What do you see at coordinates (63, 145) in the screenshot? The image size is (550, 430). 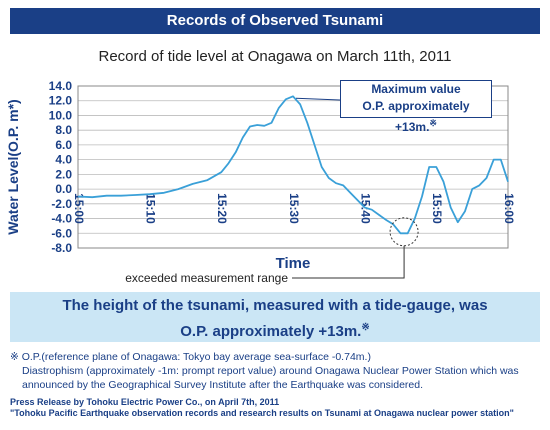 I see `y-tick-label: 6.0` at bounding box center [63, 145].